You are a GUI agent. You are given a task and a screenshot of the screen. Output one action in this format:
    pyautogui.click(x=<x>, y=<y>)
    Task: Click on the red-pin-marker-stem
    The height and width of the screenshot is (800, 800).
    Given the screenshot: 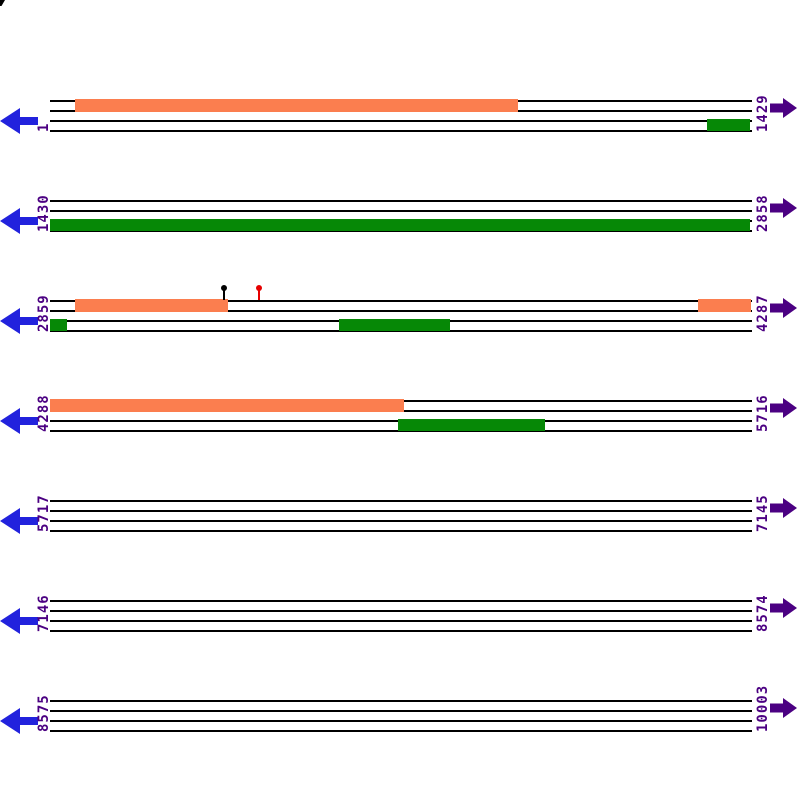 What is the action you would take?
    pyautogui.click(x=259, y=294)
    